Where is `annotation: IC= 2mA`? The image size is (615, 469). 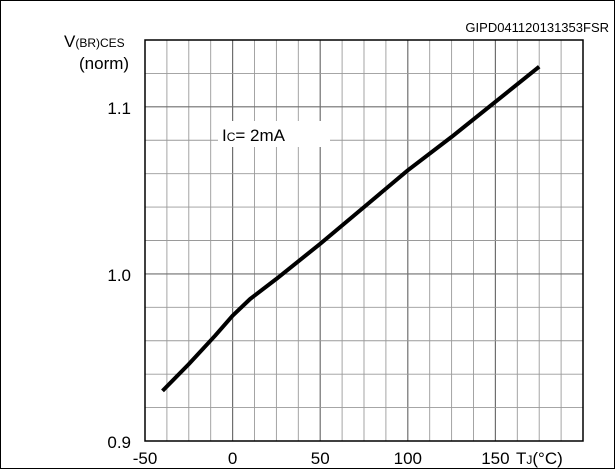
annotation: IC= 2mA is located at coordinates (274, 134).